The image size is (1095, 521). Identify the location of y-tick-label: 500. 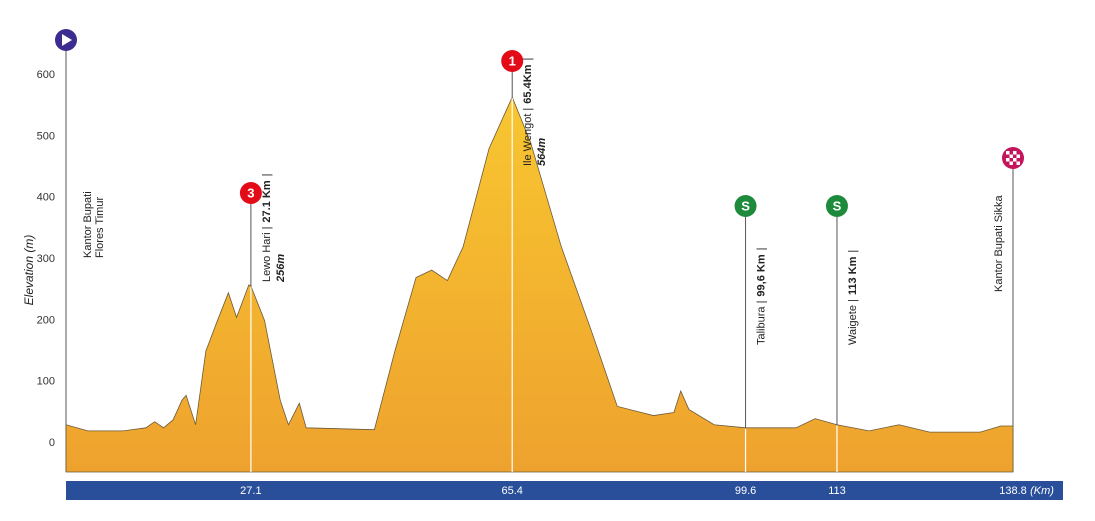
(46, 136).